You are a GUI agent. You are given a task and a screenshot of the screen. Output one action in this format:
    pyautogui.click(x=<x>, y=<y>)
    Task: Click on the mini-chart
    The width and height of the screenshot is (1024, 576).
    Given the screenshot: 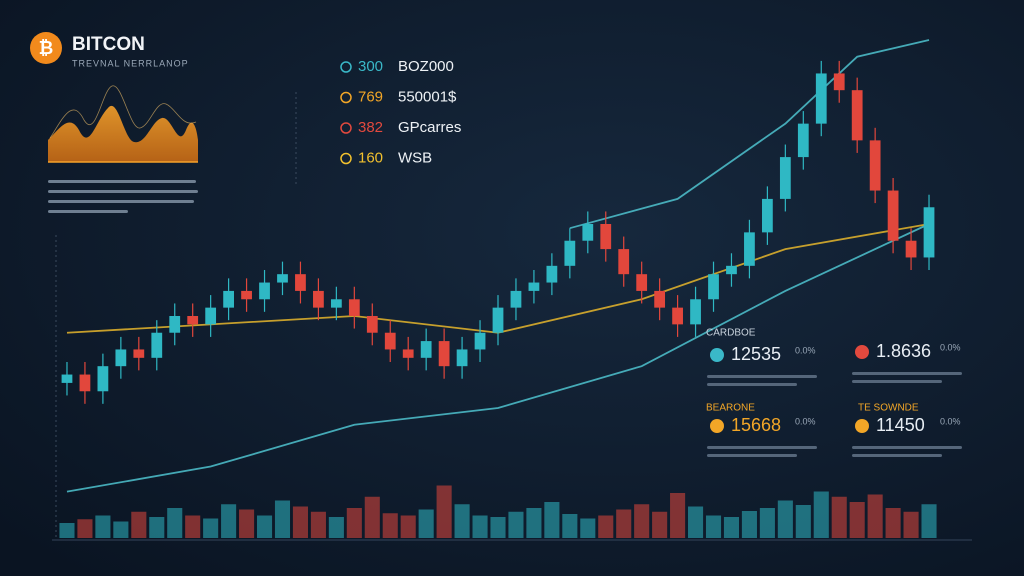 What is the action you would take?
    pyautogui.click(x=123, y=124)
    